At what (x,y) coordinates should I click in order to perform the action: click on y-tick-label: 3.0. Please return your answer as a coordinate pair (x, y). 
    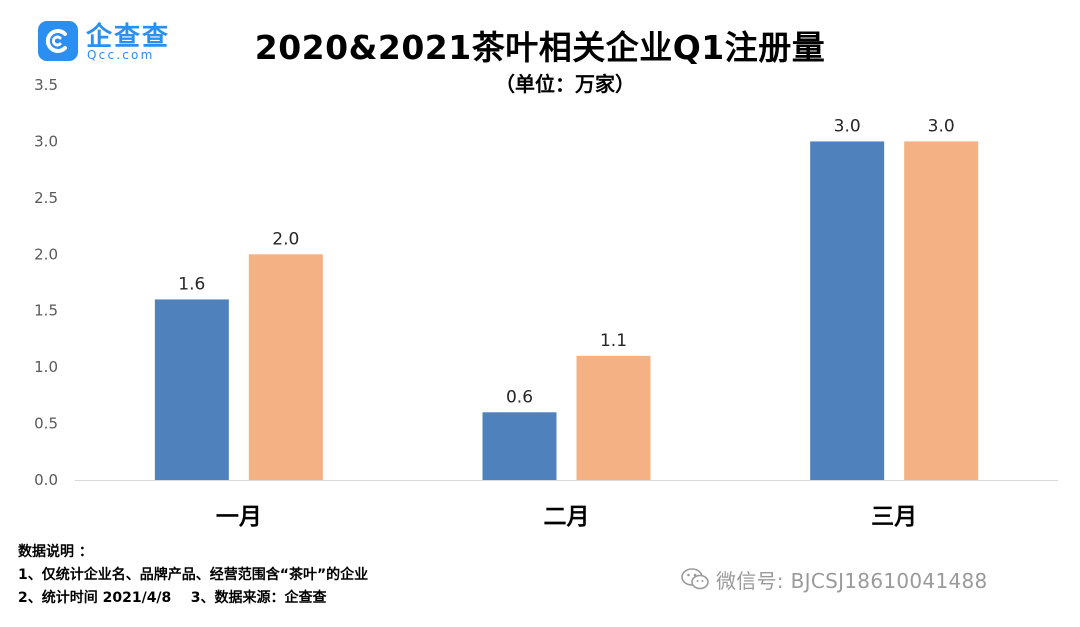
    Looking at the image, I should click on (46, 141).